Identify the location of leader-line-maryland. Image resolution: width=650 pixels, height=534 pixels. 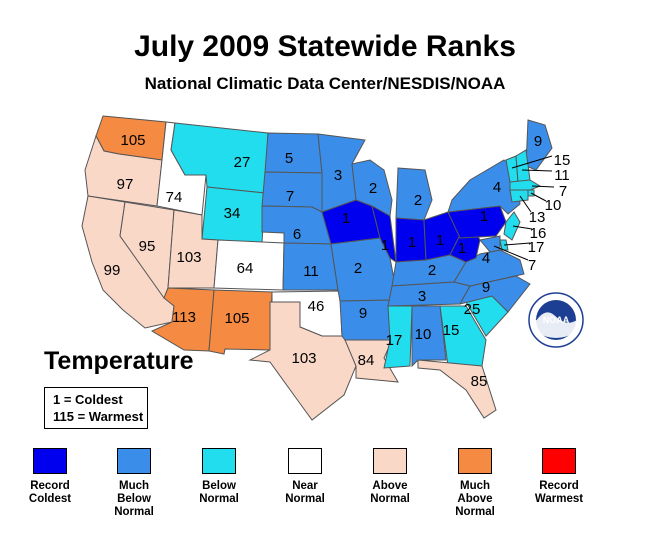
(511, 253).